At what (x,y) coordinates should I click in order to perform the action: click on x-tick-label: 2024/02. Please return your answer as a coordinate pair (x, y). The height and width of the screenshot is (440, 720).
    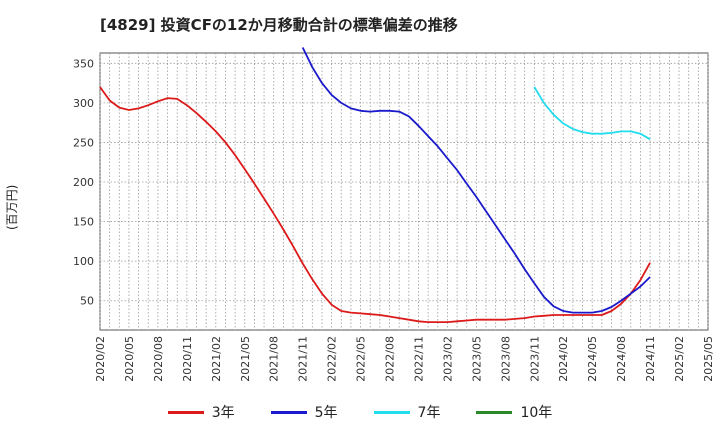
    Looking at the image, I should click on (563, 359).